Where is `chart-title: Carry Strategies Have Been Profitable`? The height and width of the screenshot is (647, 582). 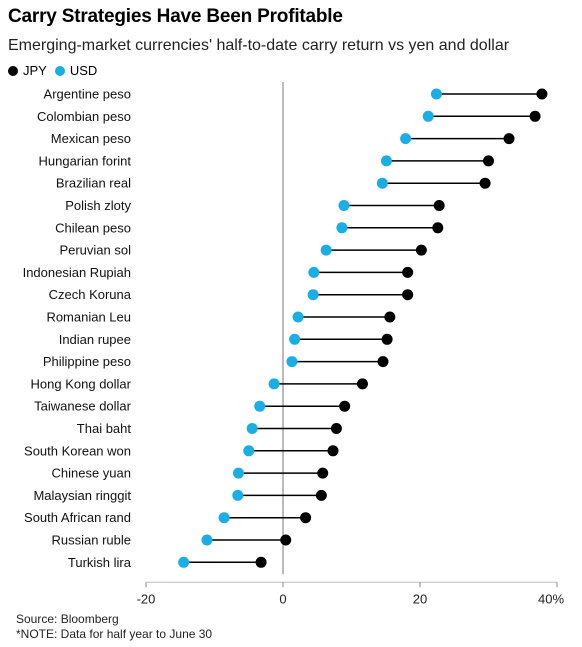
chart-title: Carry Strategies Have Been Profitable is located at coordinates (175, 16).